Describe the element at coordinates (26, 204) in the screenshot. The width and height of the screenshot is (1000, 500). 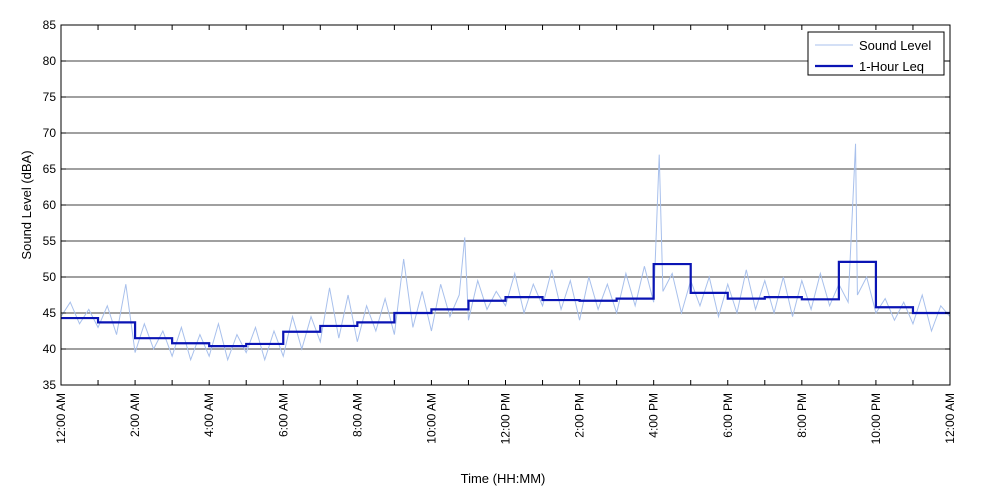
I see `y-axis-title: Sound Level (dBA)` at that location.